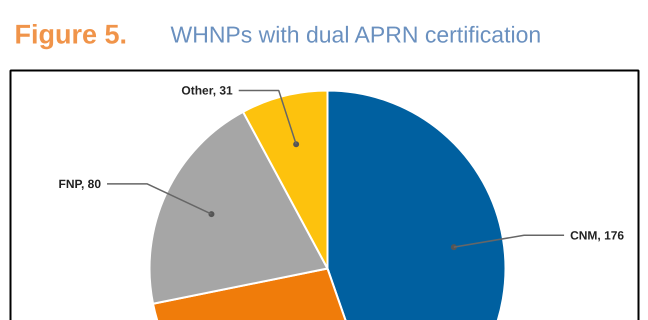 Image resolution: width=648 pixels, height=320 pixels. Describe the element at coordinates (207, 91) in the screenshot. I see `slice-label: Other, 31` at that location.